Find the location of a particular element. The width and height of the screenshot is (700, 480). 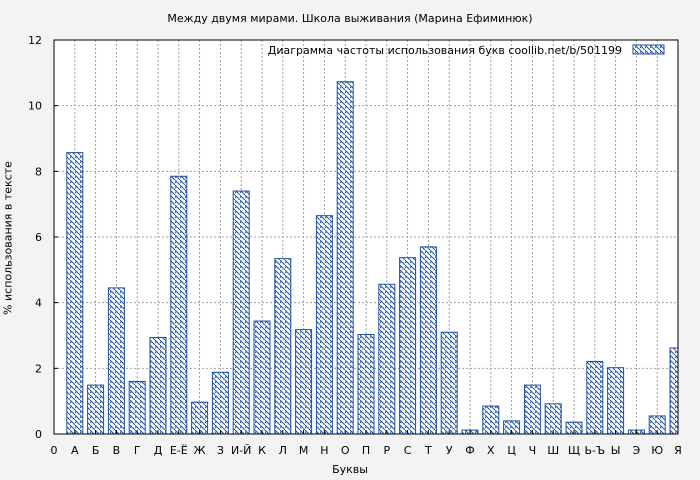

bar-М is located at coordinates (304, 382).